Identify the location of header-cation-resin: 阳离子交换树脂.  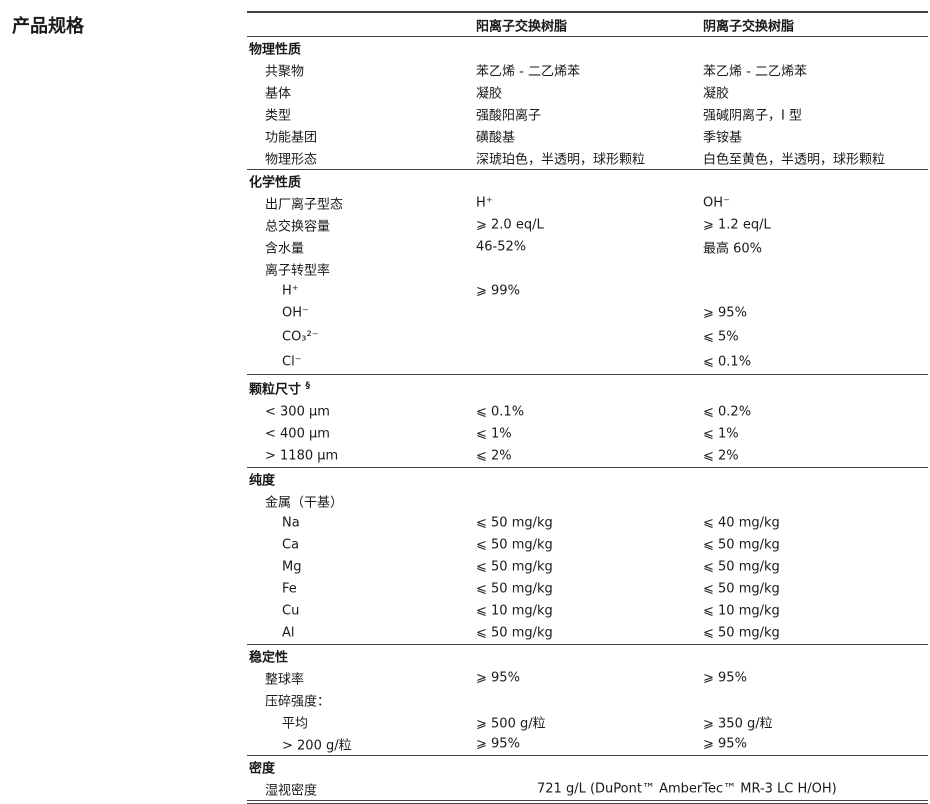
(522, 26).